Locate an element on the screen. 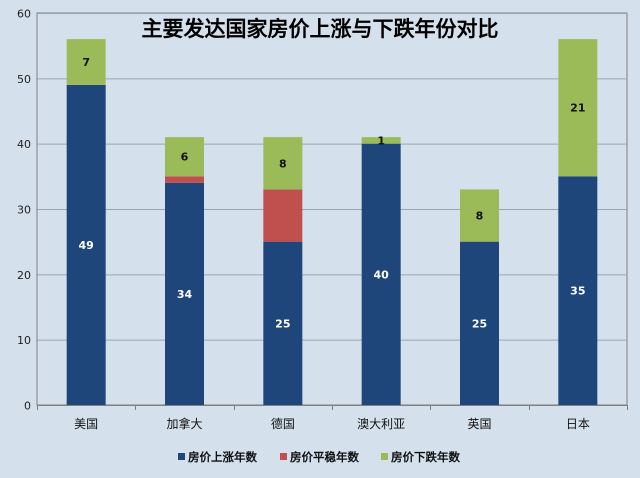 This screenshot has height=478, width=640. x-tick-label: 美国 is located at coordinates (86, 424).